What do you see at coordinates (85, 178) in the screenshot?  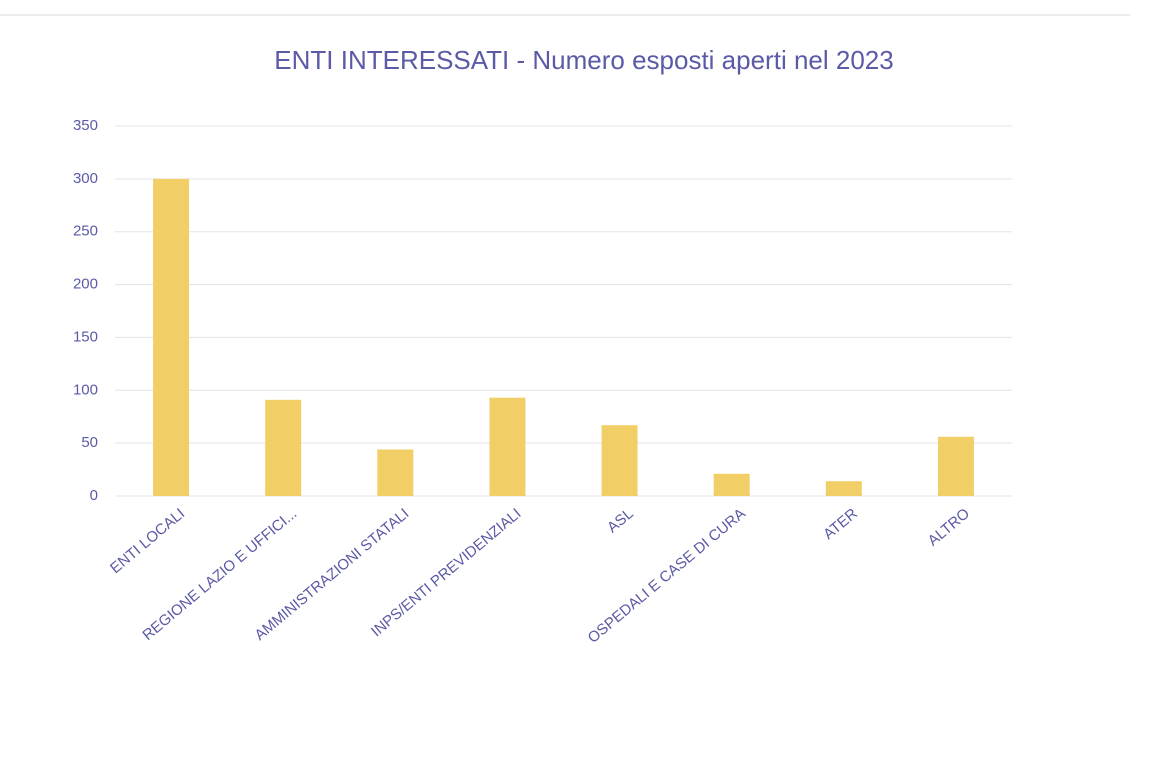 I see `y-tick-label: 300` at bounding box center [85, 178].